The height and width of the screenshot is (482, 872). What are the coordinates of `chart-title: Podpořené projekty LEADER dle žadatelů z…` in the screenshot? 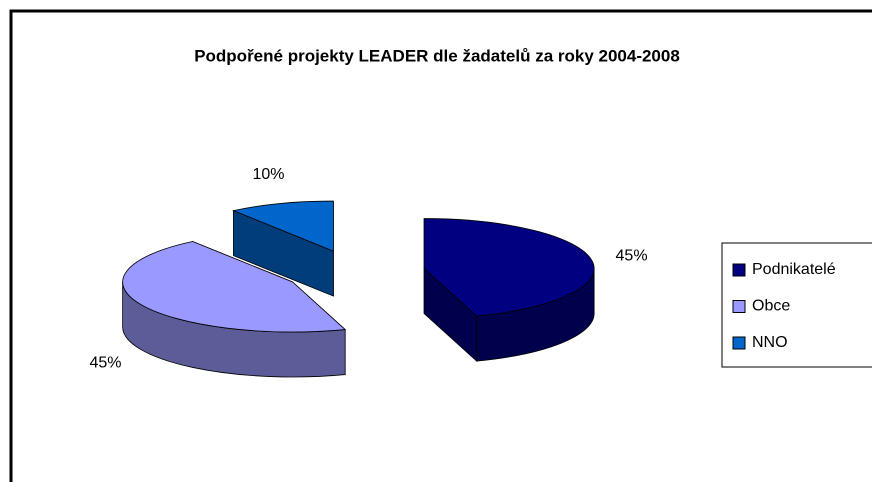 It's located at (437, 55).